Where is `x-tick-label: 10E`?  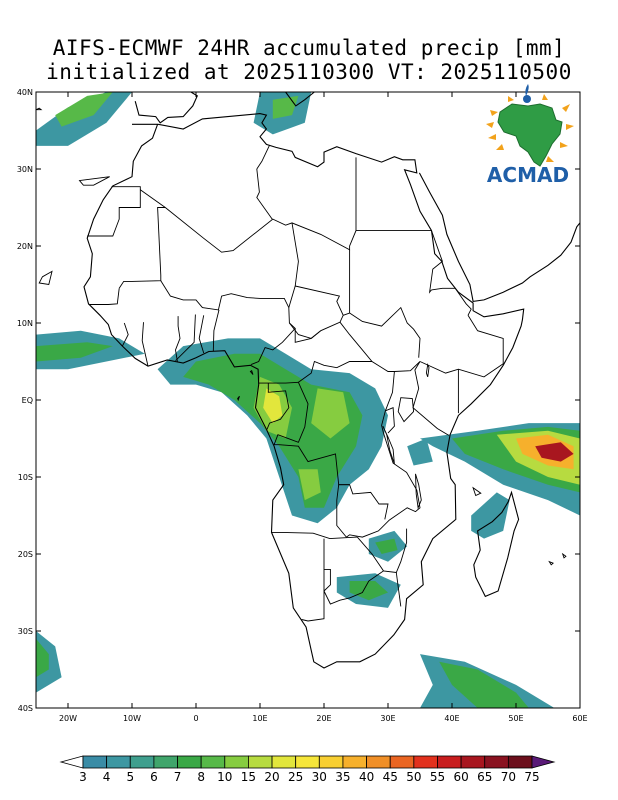 x-tick-label: 10E is located at coordinates (259, 718).